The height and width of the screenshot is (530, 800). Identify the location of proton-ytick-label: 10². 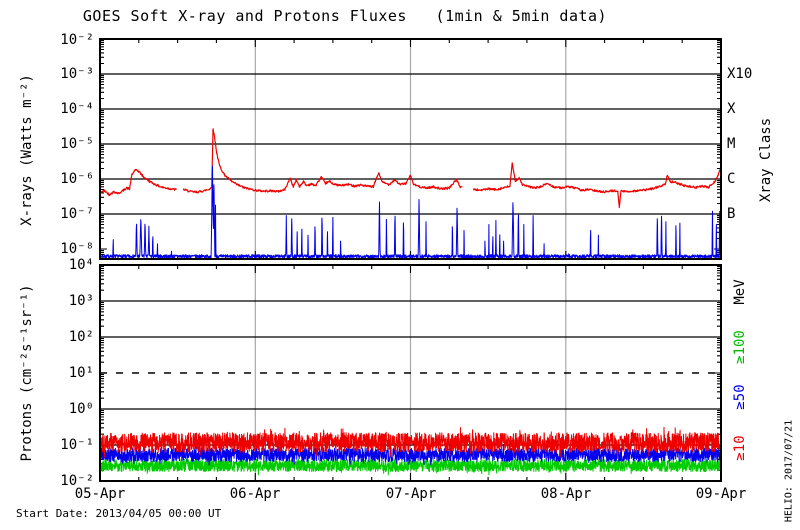
(81, 337).